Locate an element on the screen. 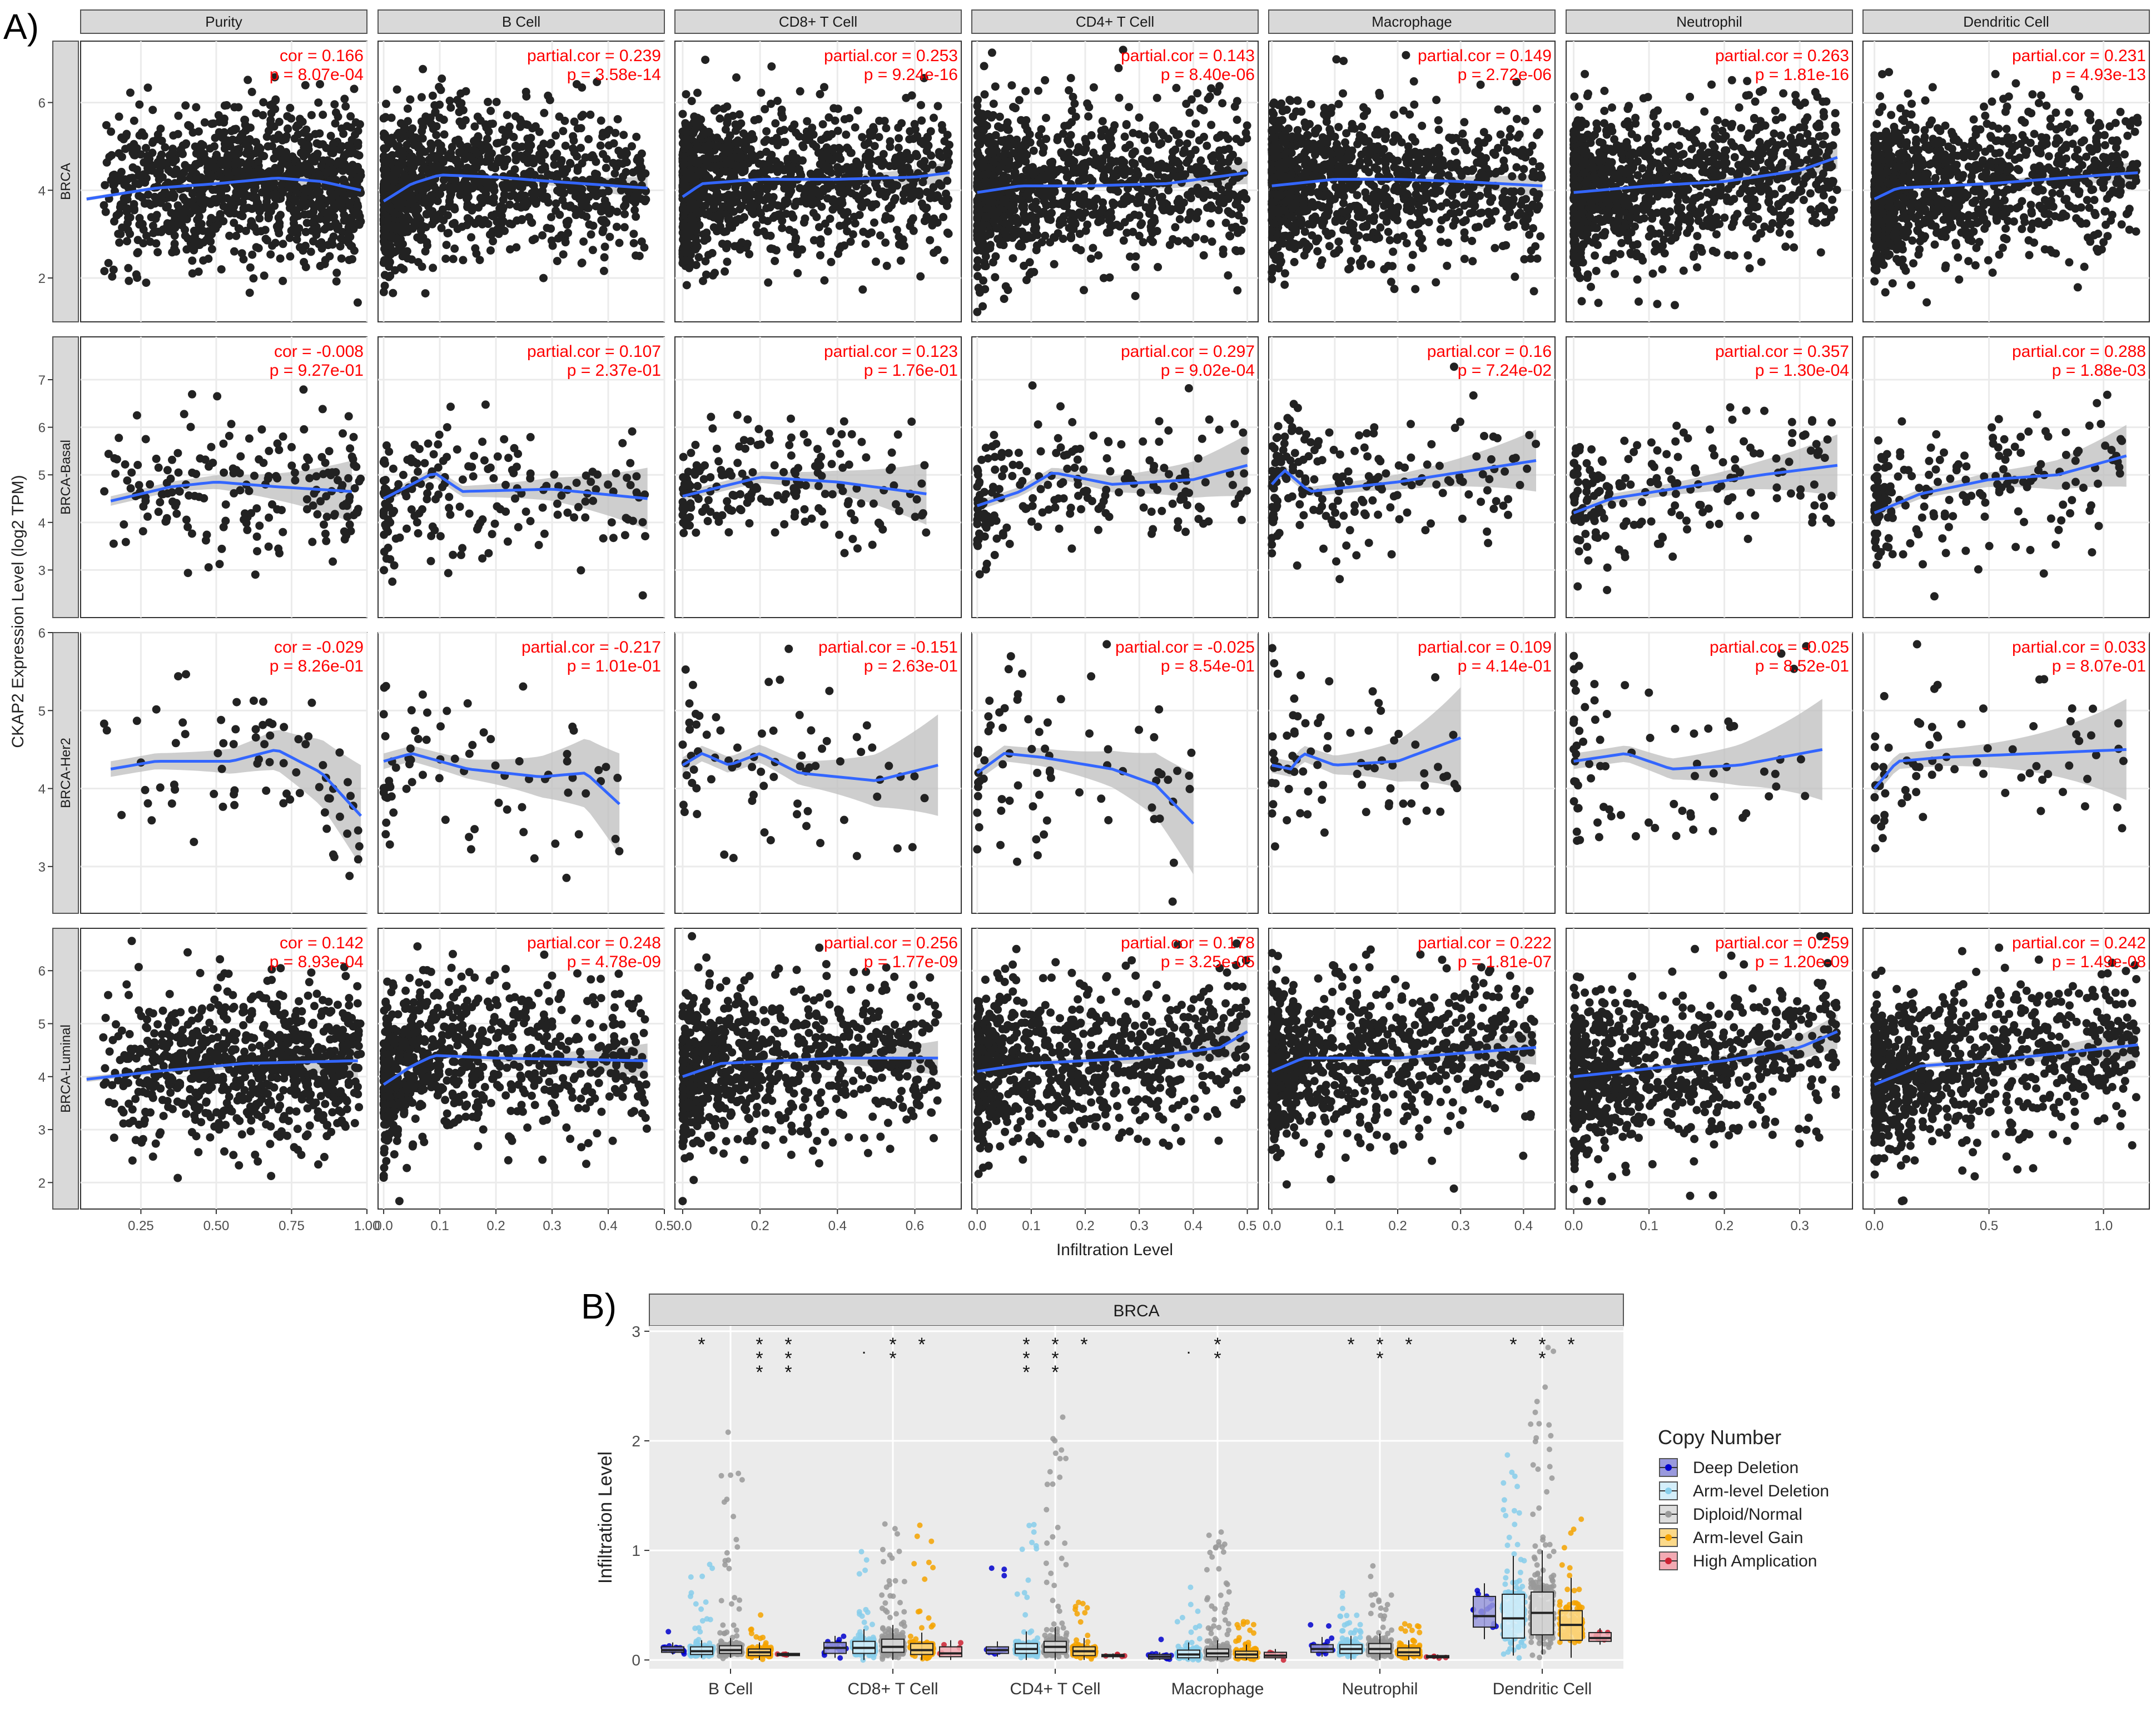 The image size is (2156, 1721). correlation-equals: = is located at coordinates (609, 56).